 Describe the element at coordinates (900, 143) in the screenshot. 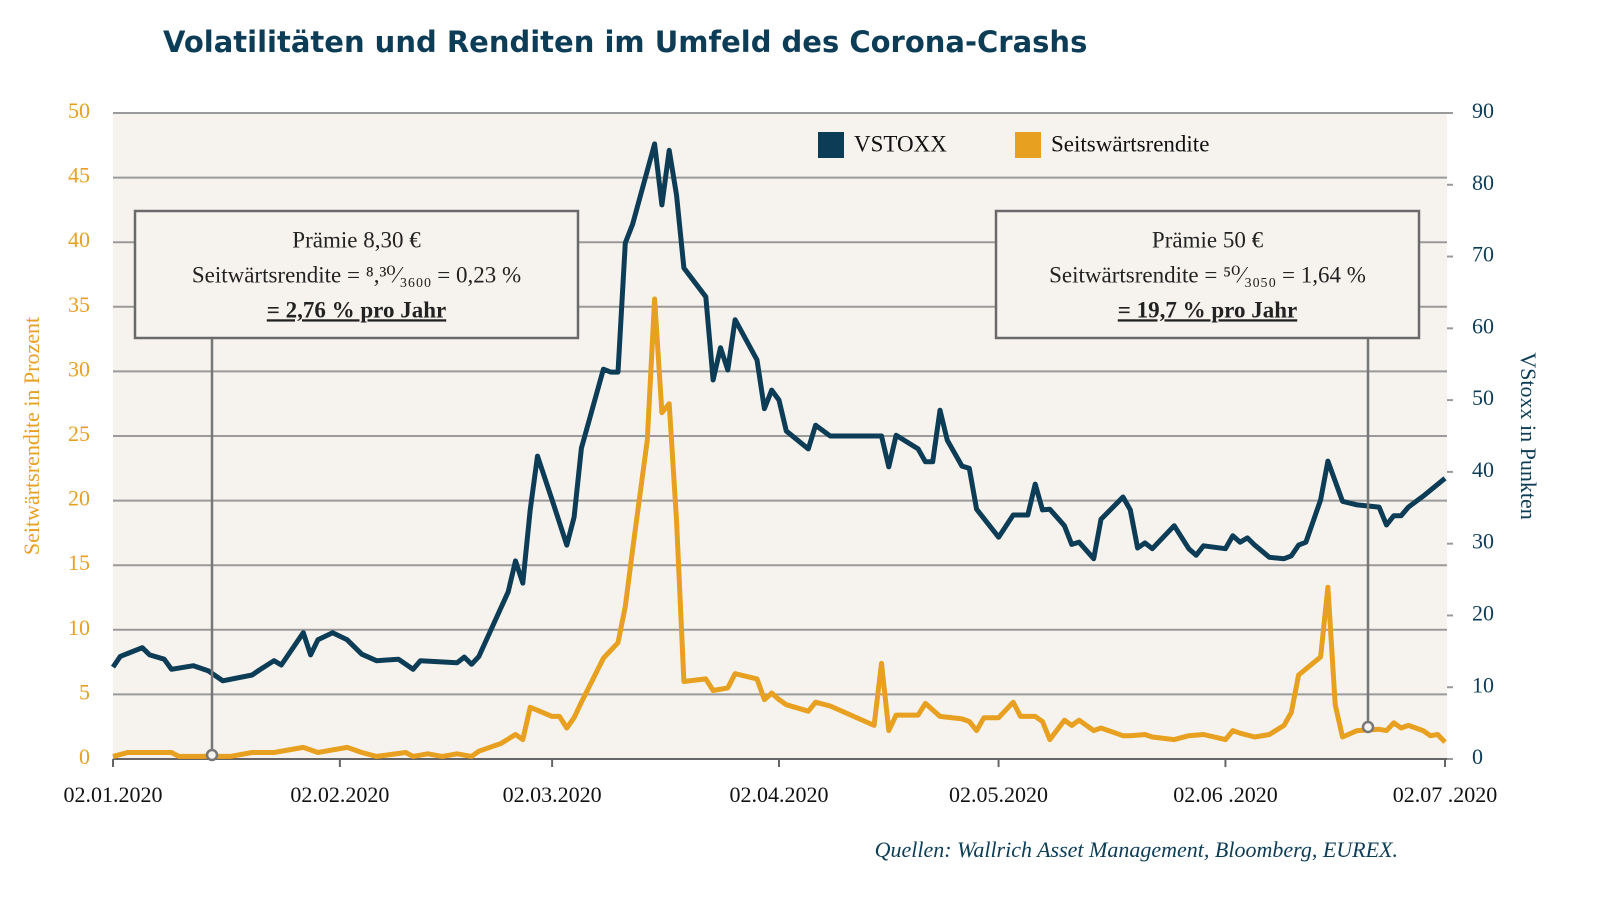

I see `legend-label: VSTOXX` at that location.